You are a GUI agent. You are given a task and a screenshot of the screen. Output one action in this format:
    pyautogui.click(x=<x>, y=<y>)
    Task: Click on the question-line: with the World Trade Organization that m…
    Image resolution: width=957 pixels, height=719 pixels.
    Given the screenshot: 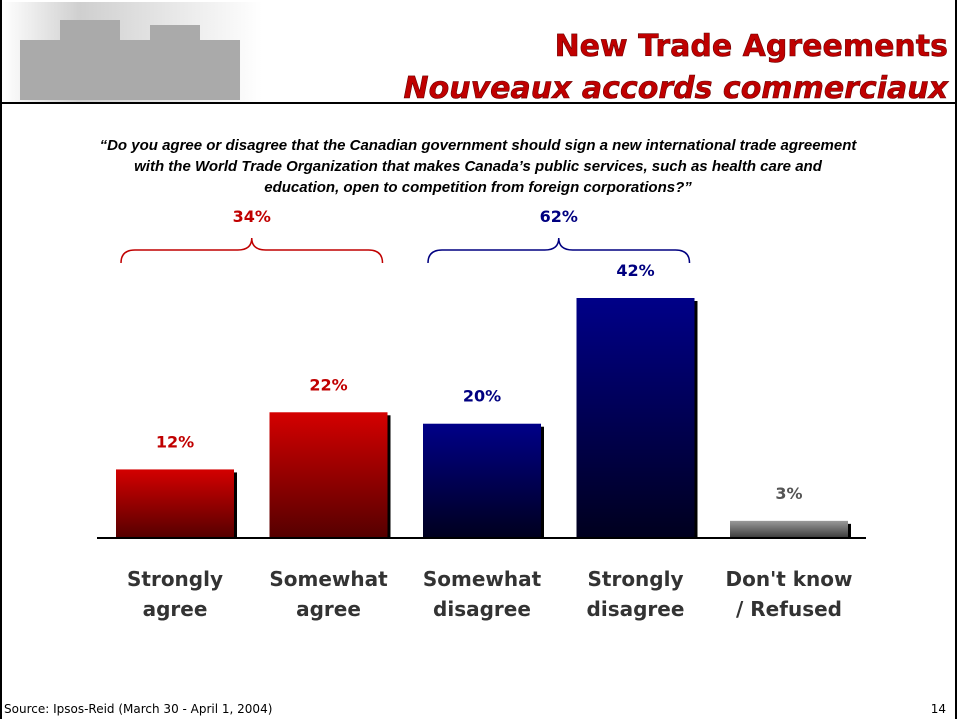 What is the action you would take?
    pyautogui.click(x=478, y=166)
    